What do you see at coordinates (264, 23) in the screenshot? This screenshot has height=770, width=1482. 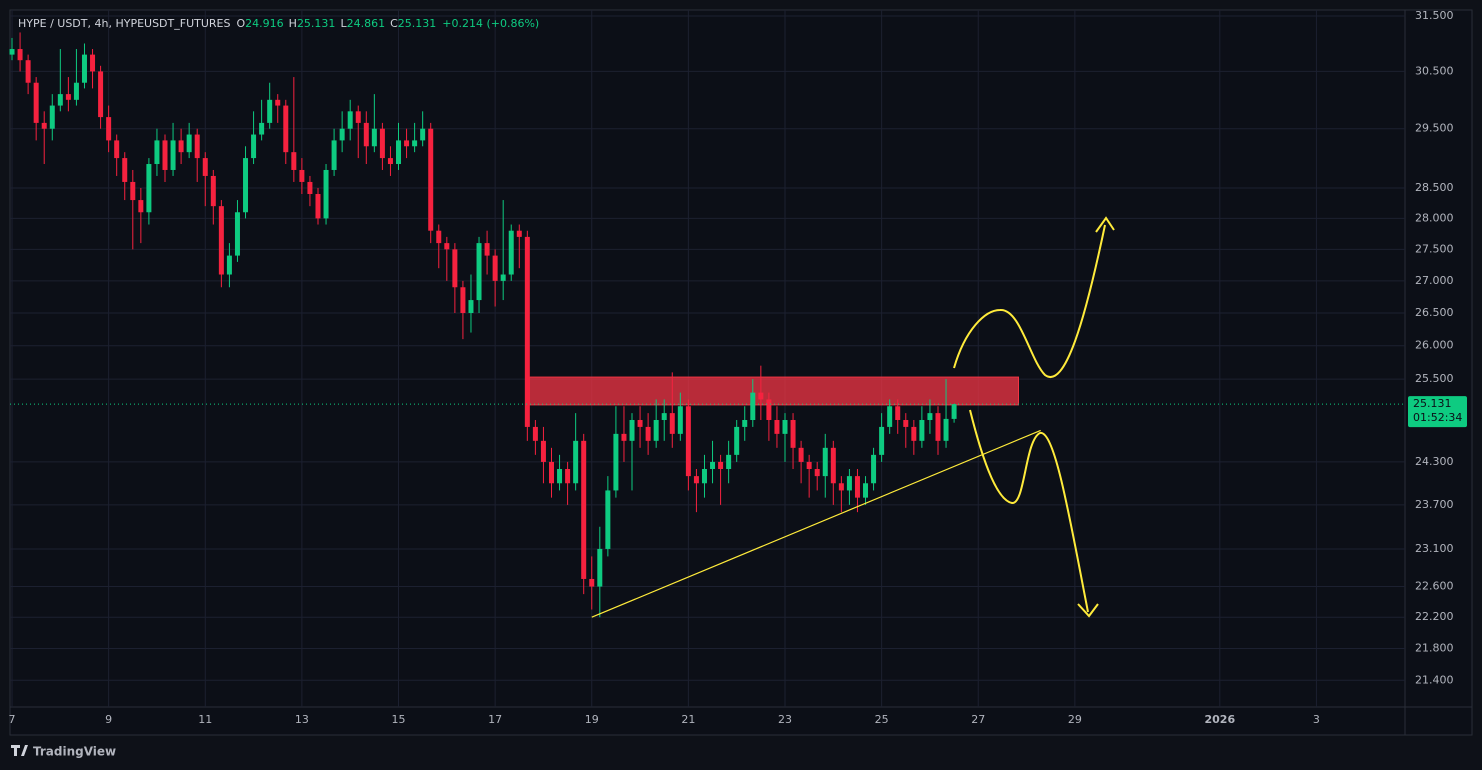 I see `open-value: 24.916` at bounding box center [264, 23].